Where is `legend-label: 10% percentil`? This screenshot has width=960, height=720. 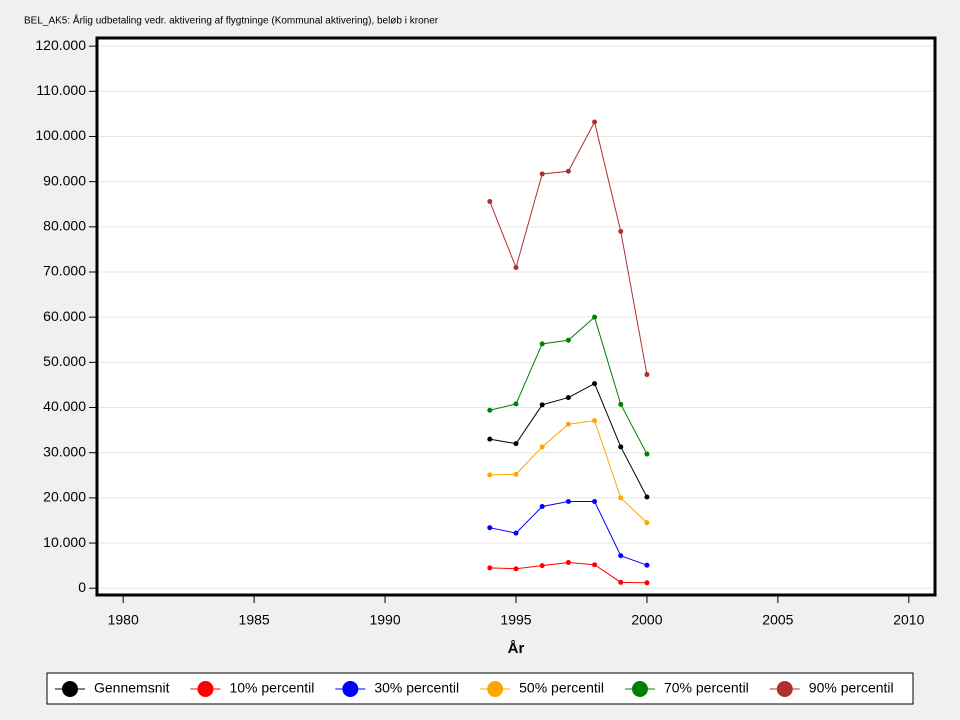 legend-label: 10% percentil is located at coordinates (271, 688).